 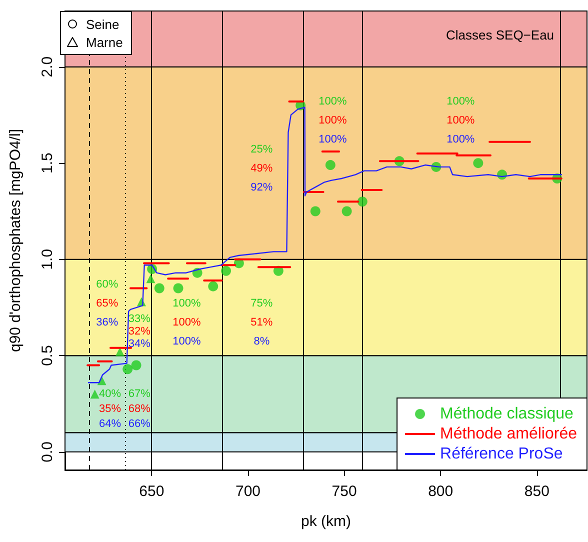 I want to click on annotation: 32%, so click(x=139, y=332).